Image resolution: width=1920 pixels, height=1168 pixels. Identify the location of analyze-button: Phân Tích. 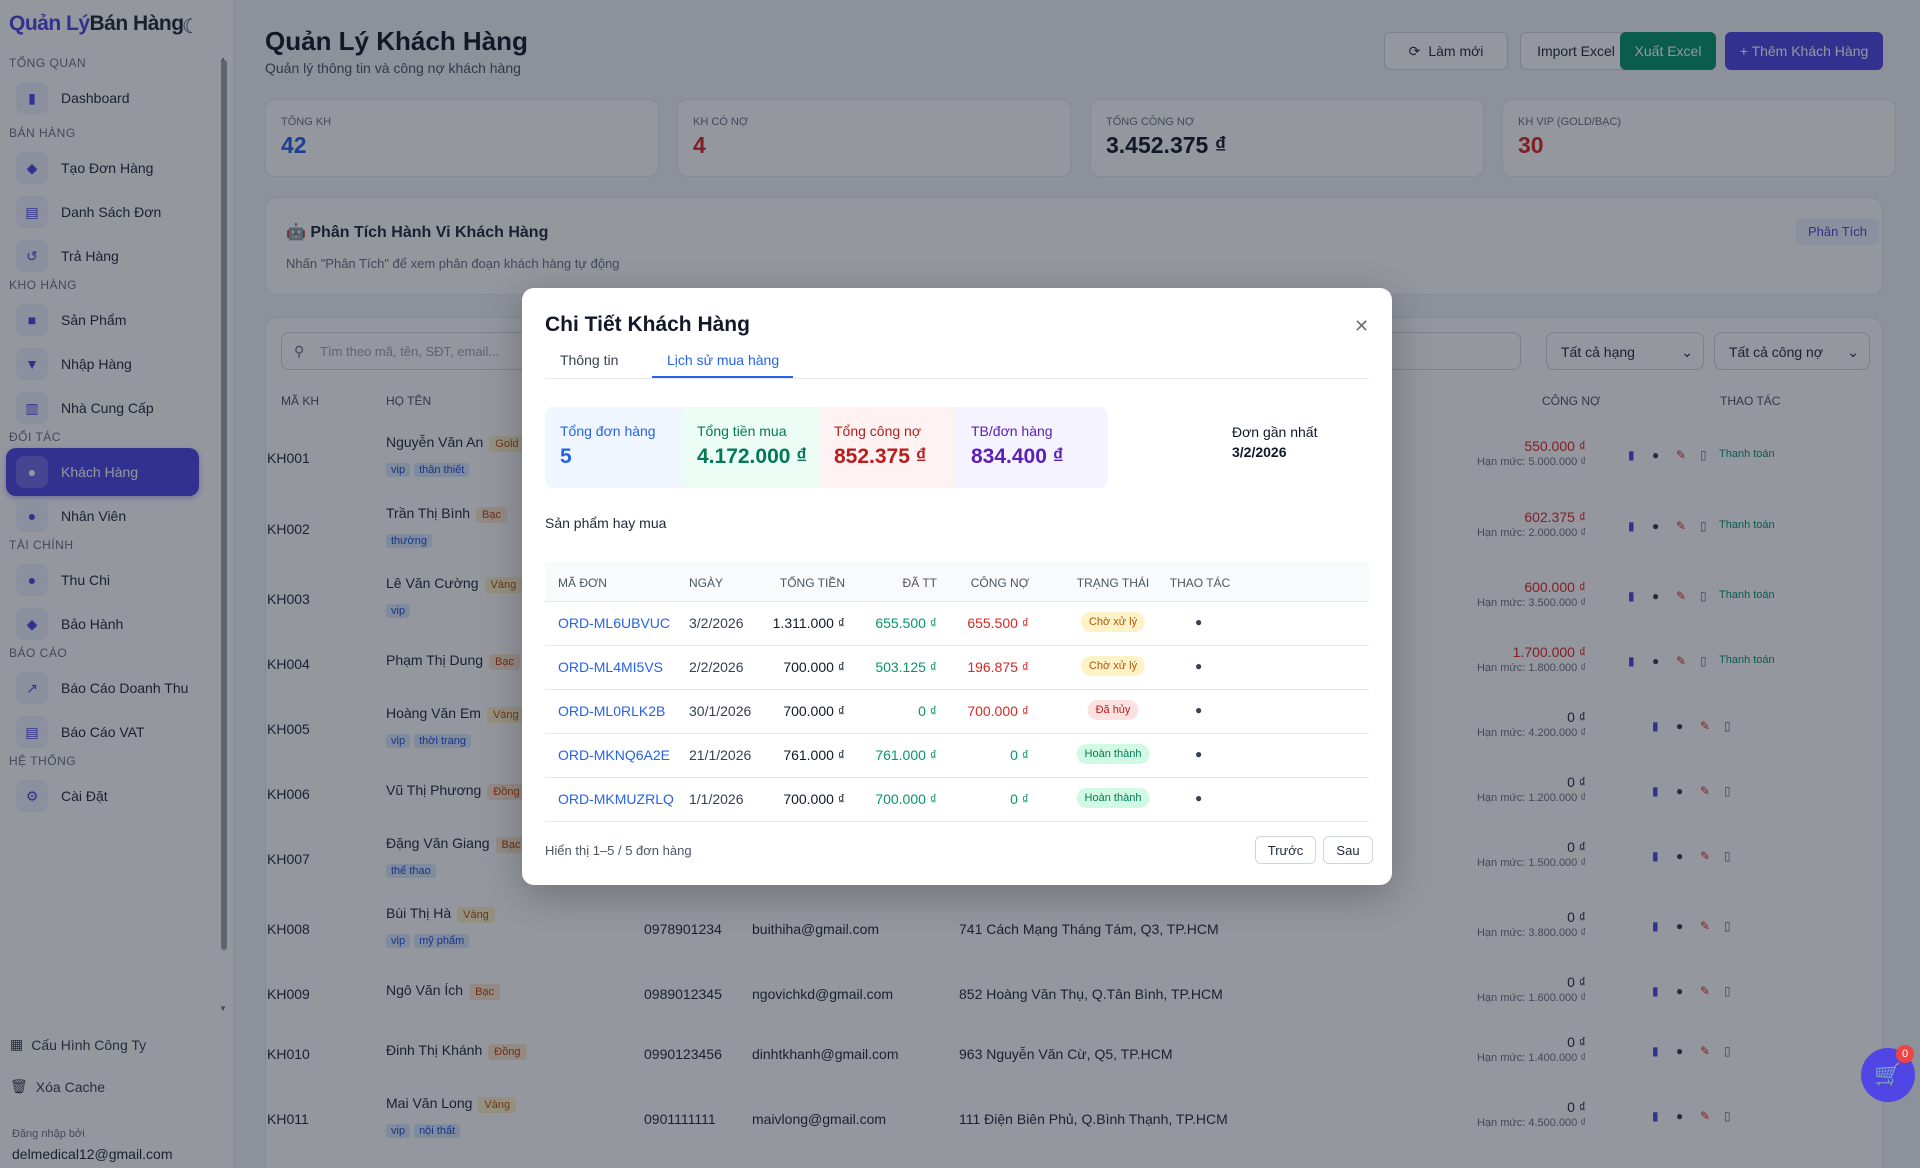
(1838, 231).